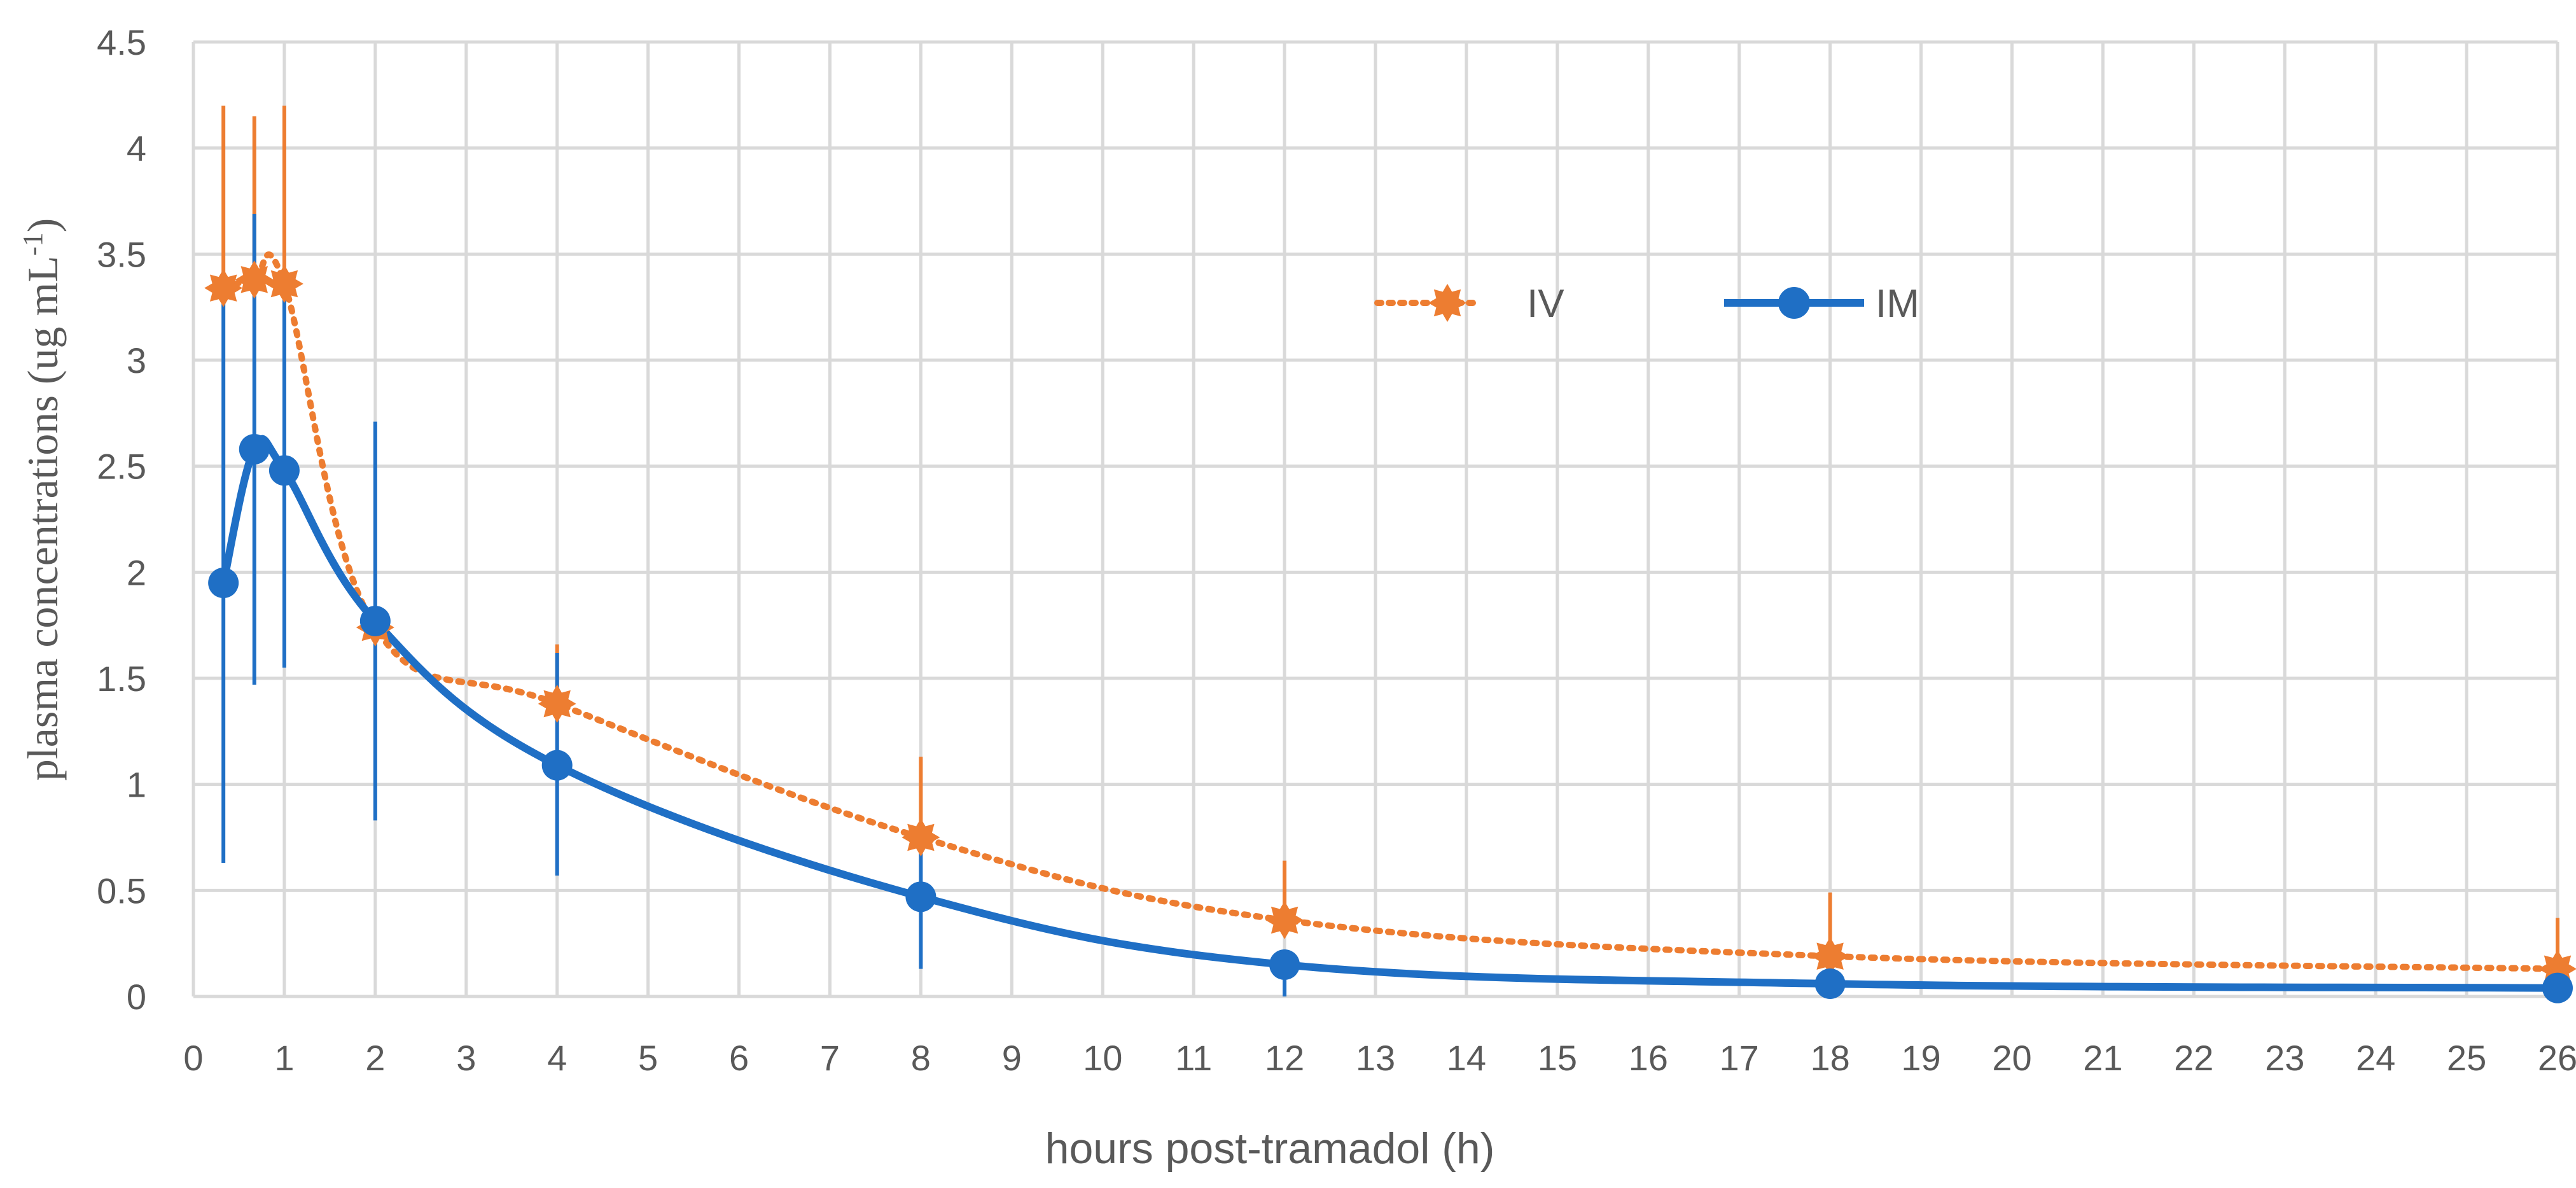 This screenshot has height=1188, width=2576. What do you see at coordinates (375, 1058) in the screenshot?
I see `x-tick-label: 2` at bounding box center [375, 1058].